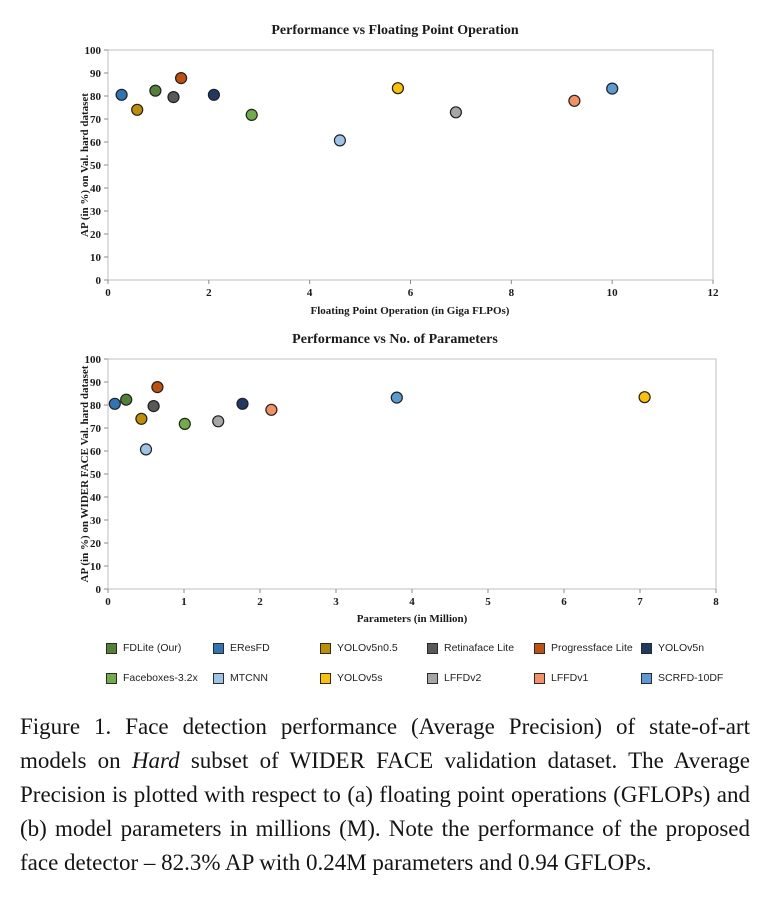 This screenshot has height=914, width=770. Describe the element at coordinates (714, 293) in the screenshot. I see `x-tick-label: 12` at that location.